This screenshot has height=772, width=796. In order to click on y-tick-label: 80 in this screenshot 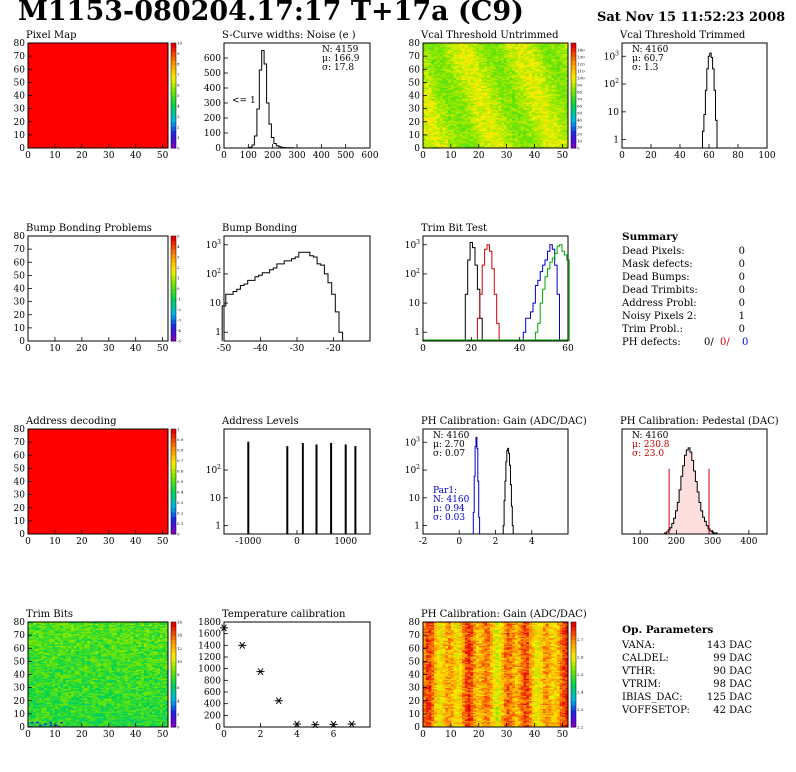, I will do `click(20, 430)`.